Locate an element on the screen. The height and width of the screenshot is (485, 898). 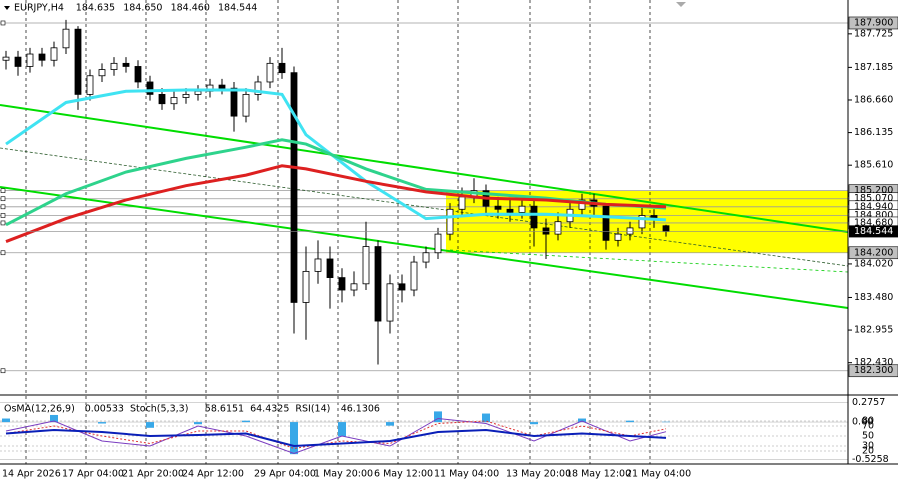
x-tick-label: 21 May 04:00 is located at coordinates (658, 474).